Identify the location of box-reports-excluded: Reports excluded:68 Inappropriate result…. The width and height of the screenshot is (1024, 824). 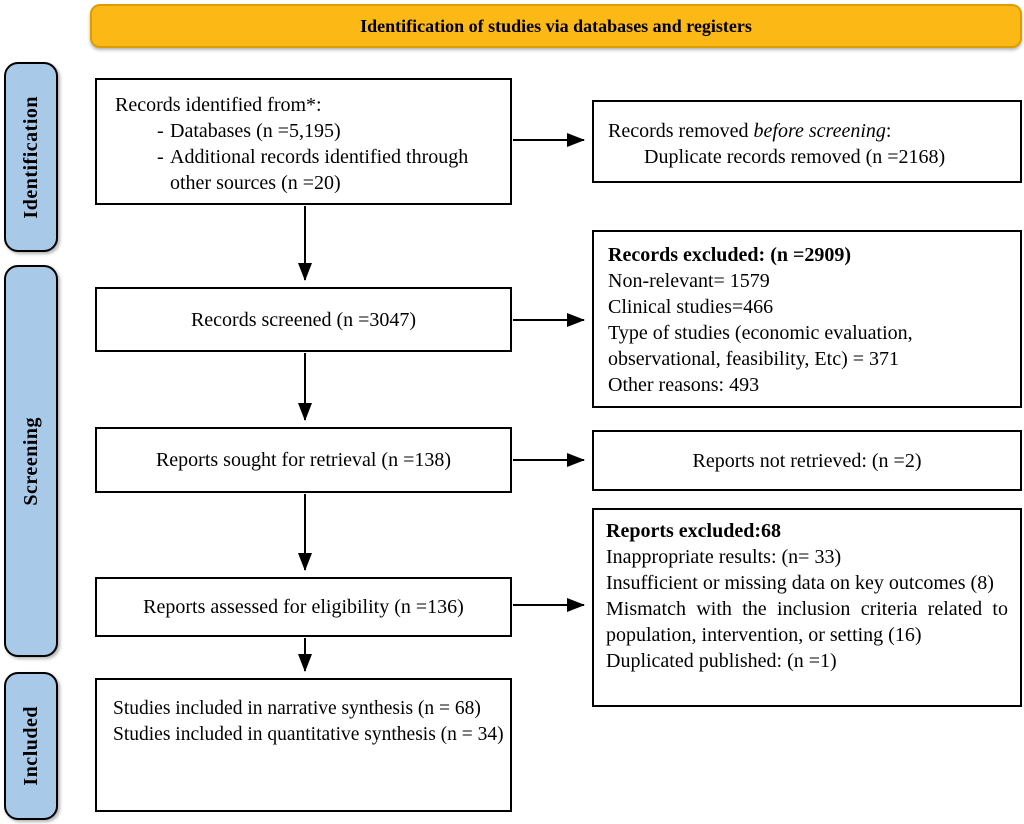
(807, 607).